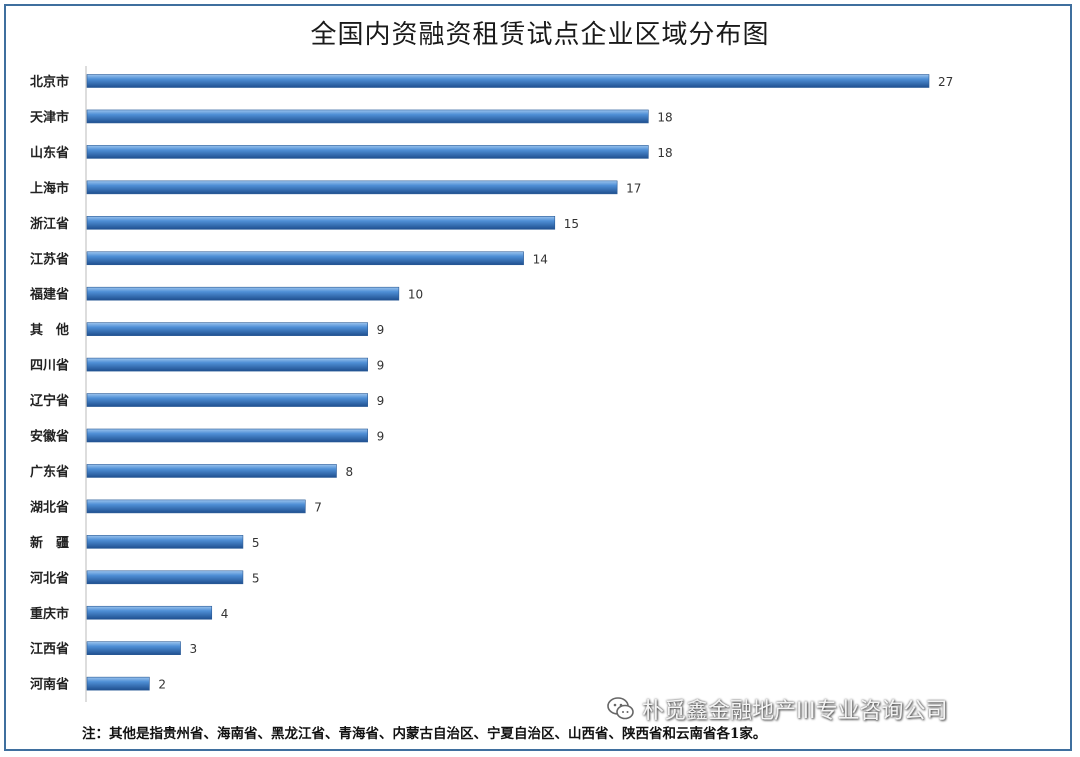 This screenshot has width=1080, height=757. I want to click on category-label: 北京市, so click(49, 82).